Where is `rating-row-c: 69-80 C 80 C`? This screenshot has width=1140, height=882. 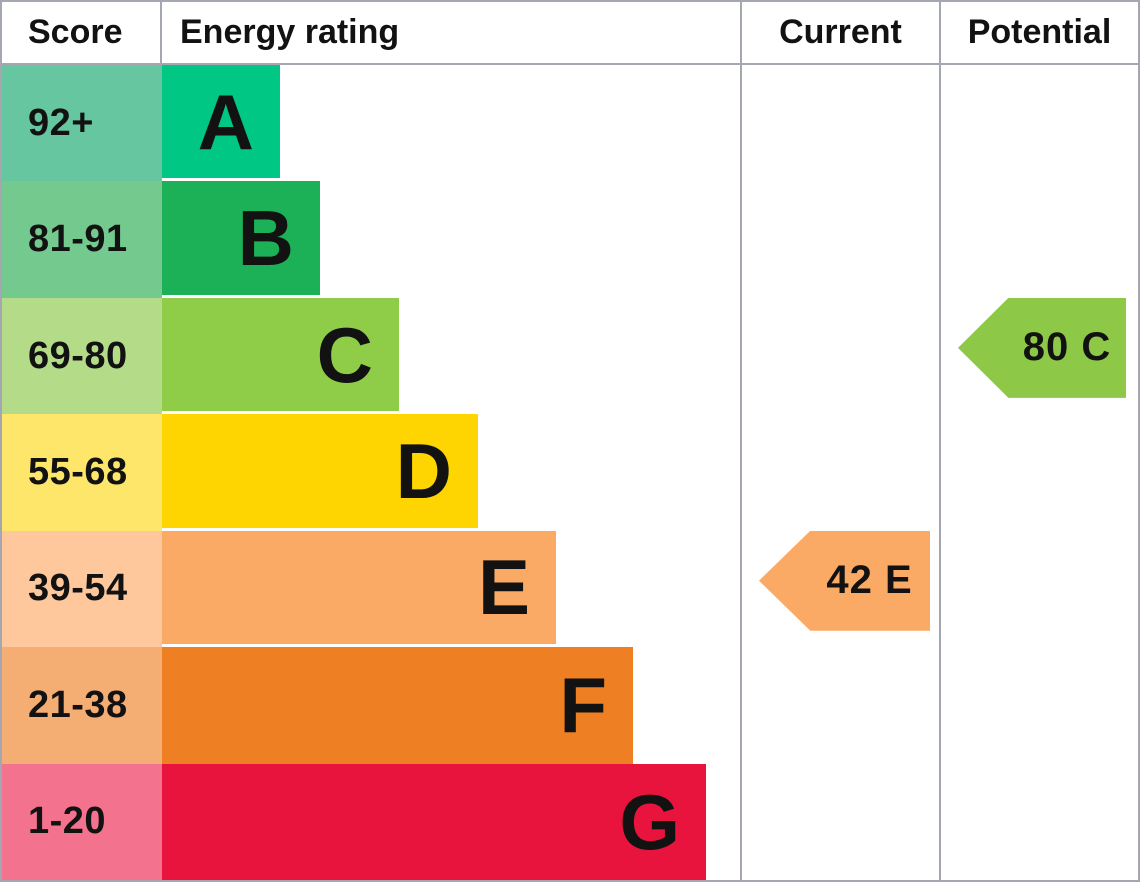 rating-row-c: 69-80 C 80 C is located at coordinates (570, 356).